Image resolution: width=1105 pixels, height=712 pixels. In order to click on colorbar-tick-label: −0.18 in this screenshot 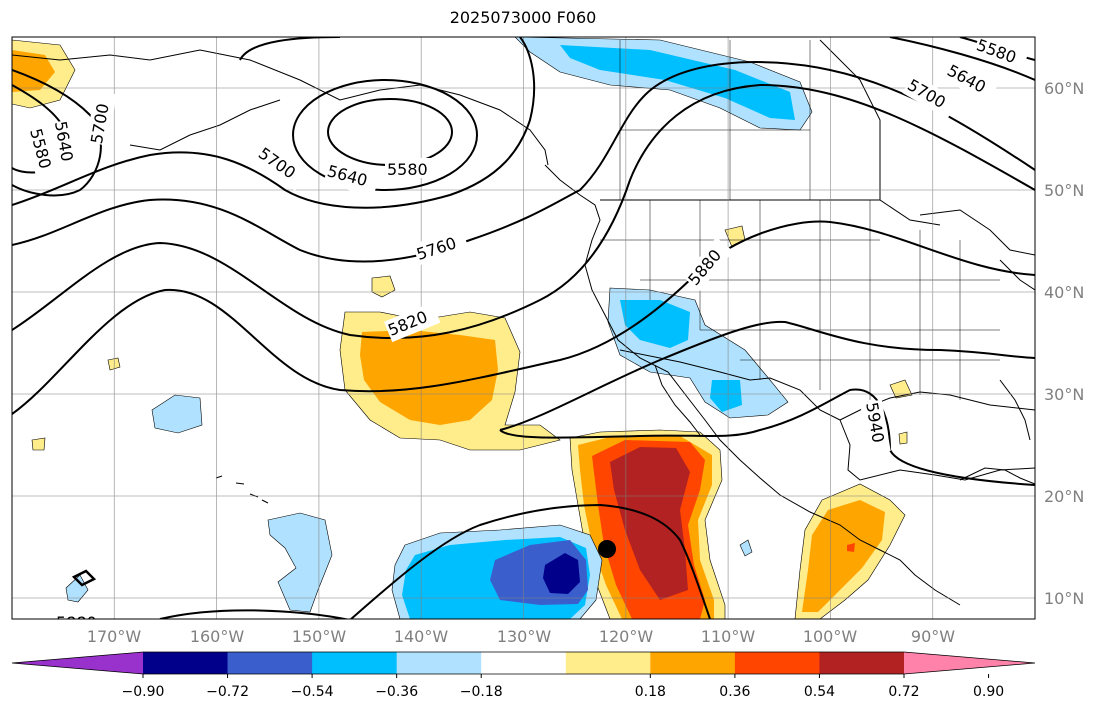, I will do `click(481, 692)`.